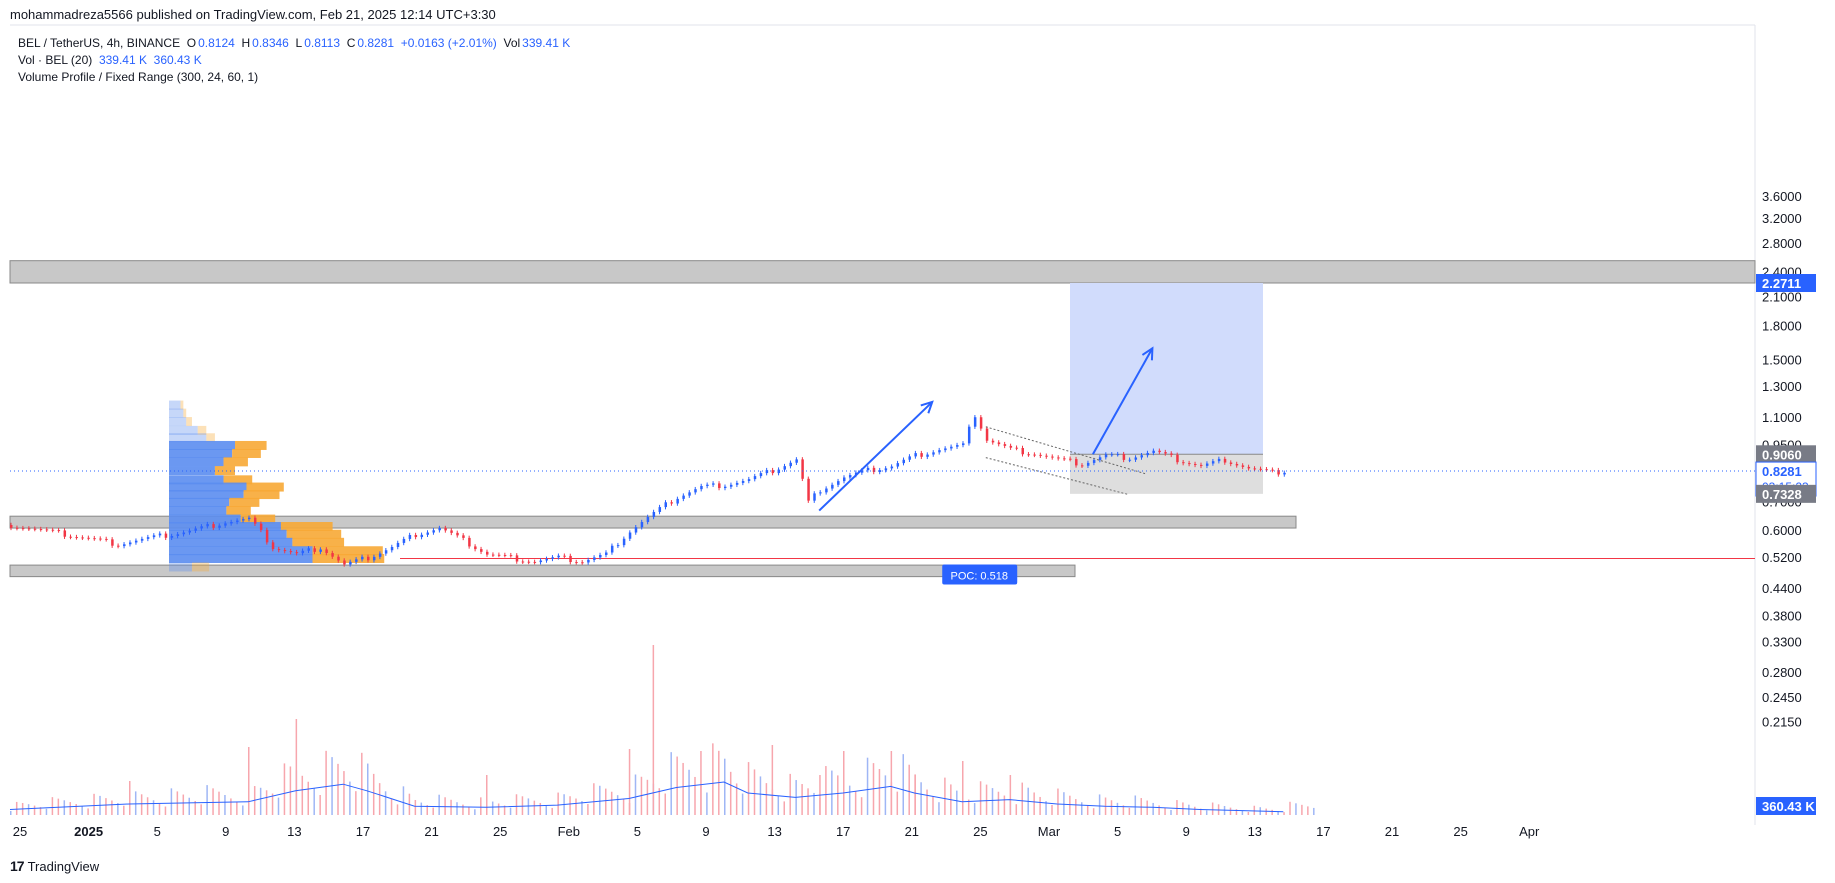  I want to click on volume-ma-line, so click(646, 797).